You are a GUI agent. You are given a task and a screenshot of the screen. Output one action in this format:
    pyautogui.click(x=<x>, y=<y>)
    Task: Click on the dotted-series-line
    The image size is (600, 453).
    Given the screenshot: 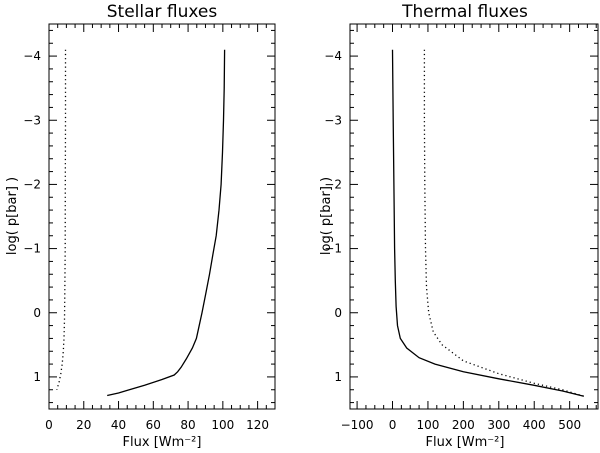 What is the action you would take?
    pyautogui.click(x=61, y=219)
    